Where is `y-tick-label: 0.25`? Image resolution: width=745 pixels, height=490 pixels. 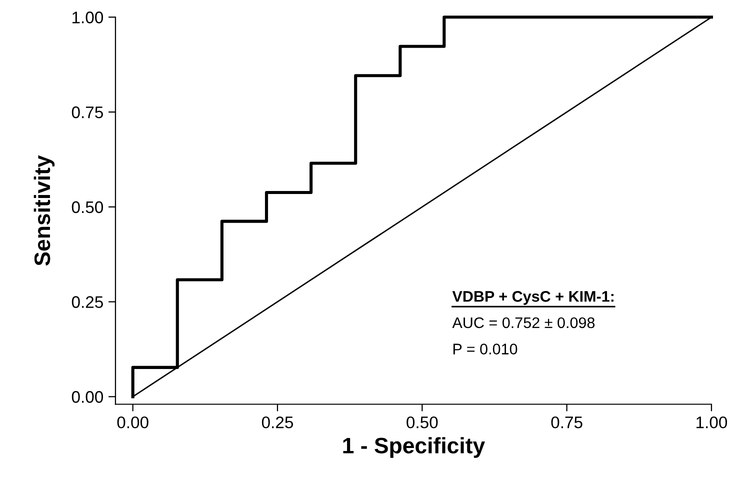
y-tick-label: 0.25 is located at coordinates (87, 302).